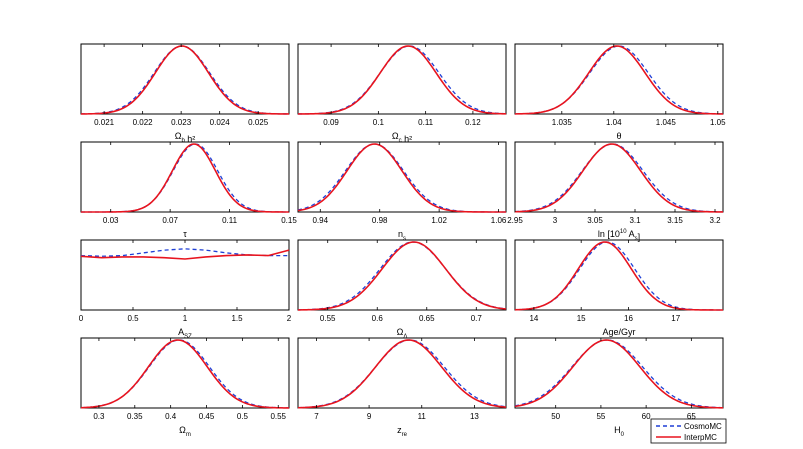  Describe the element at coordinates (691, 416) in the screenshot. I see `x-tick-label: 65` at that location.